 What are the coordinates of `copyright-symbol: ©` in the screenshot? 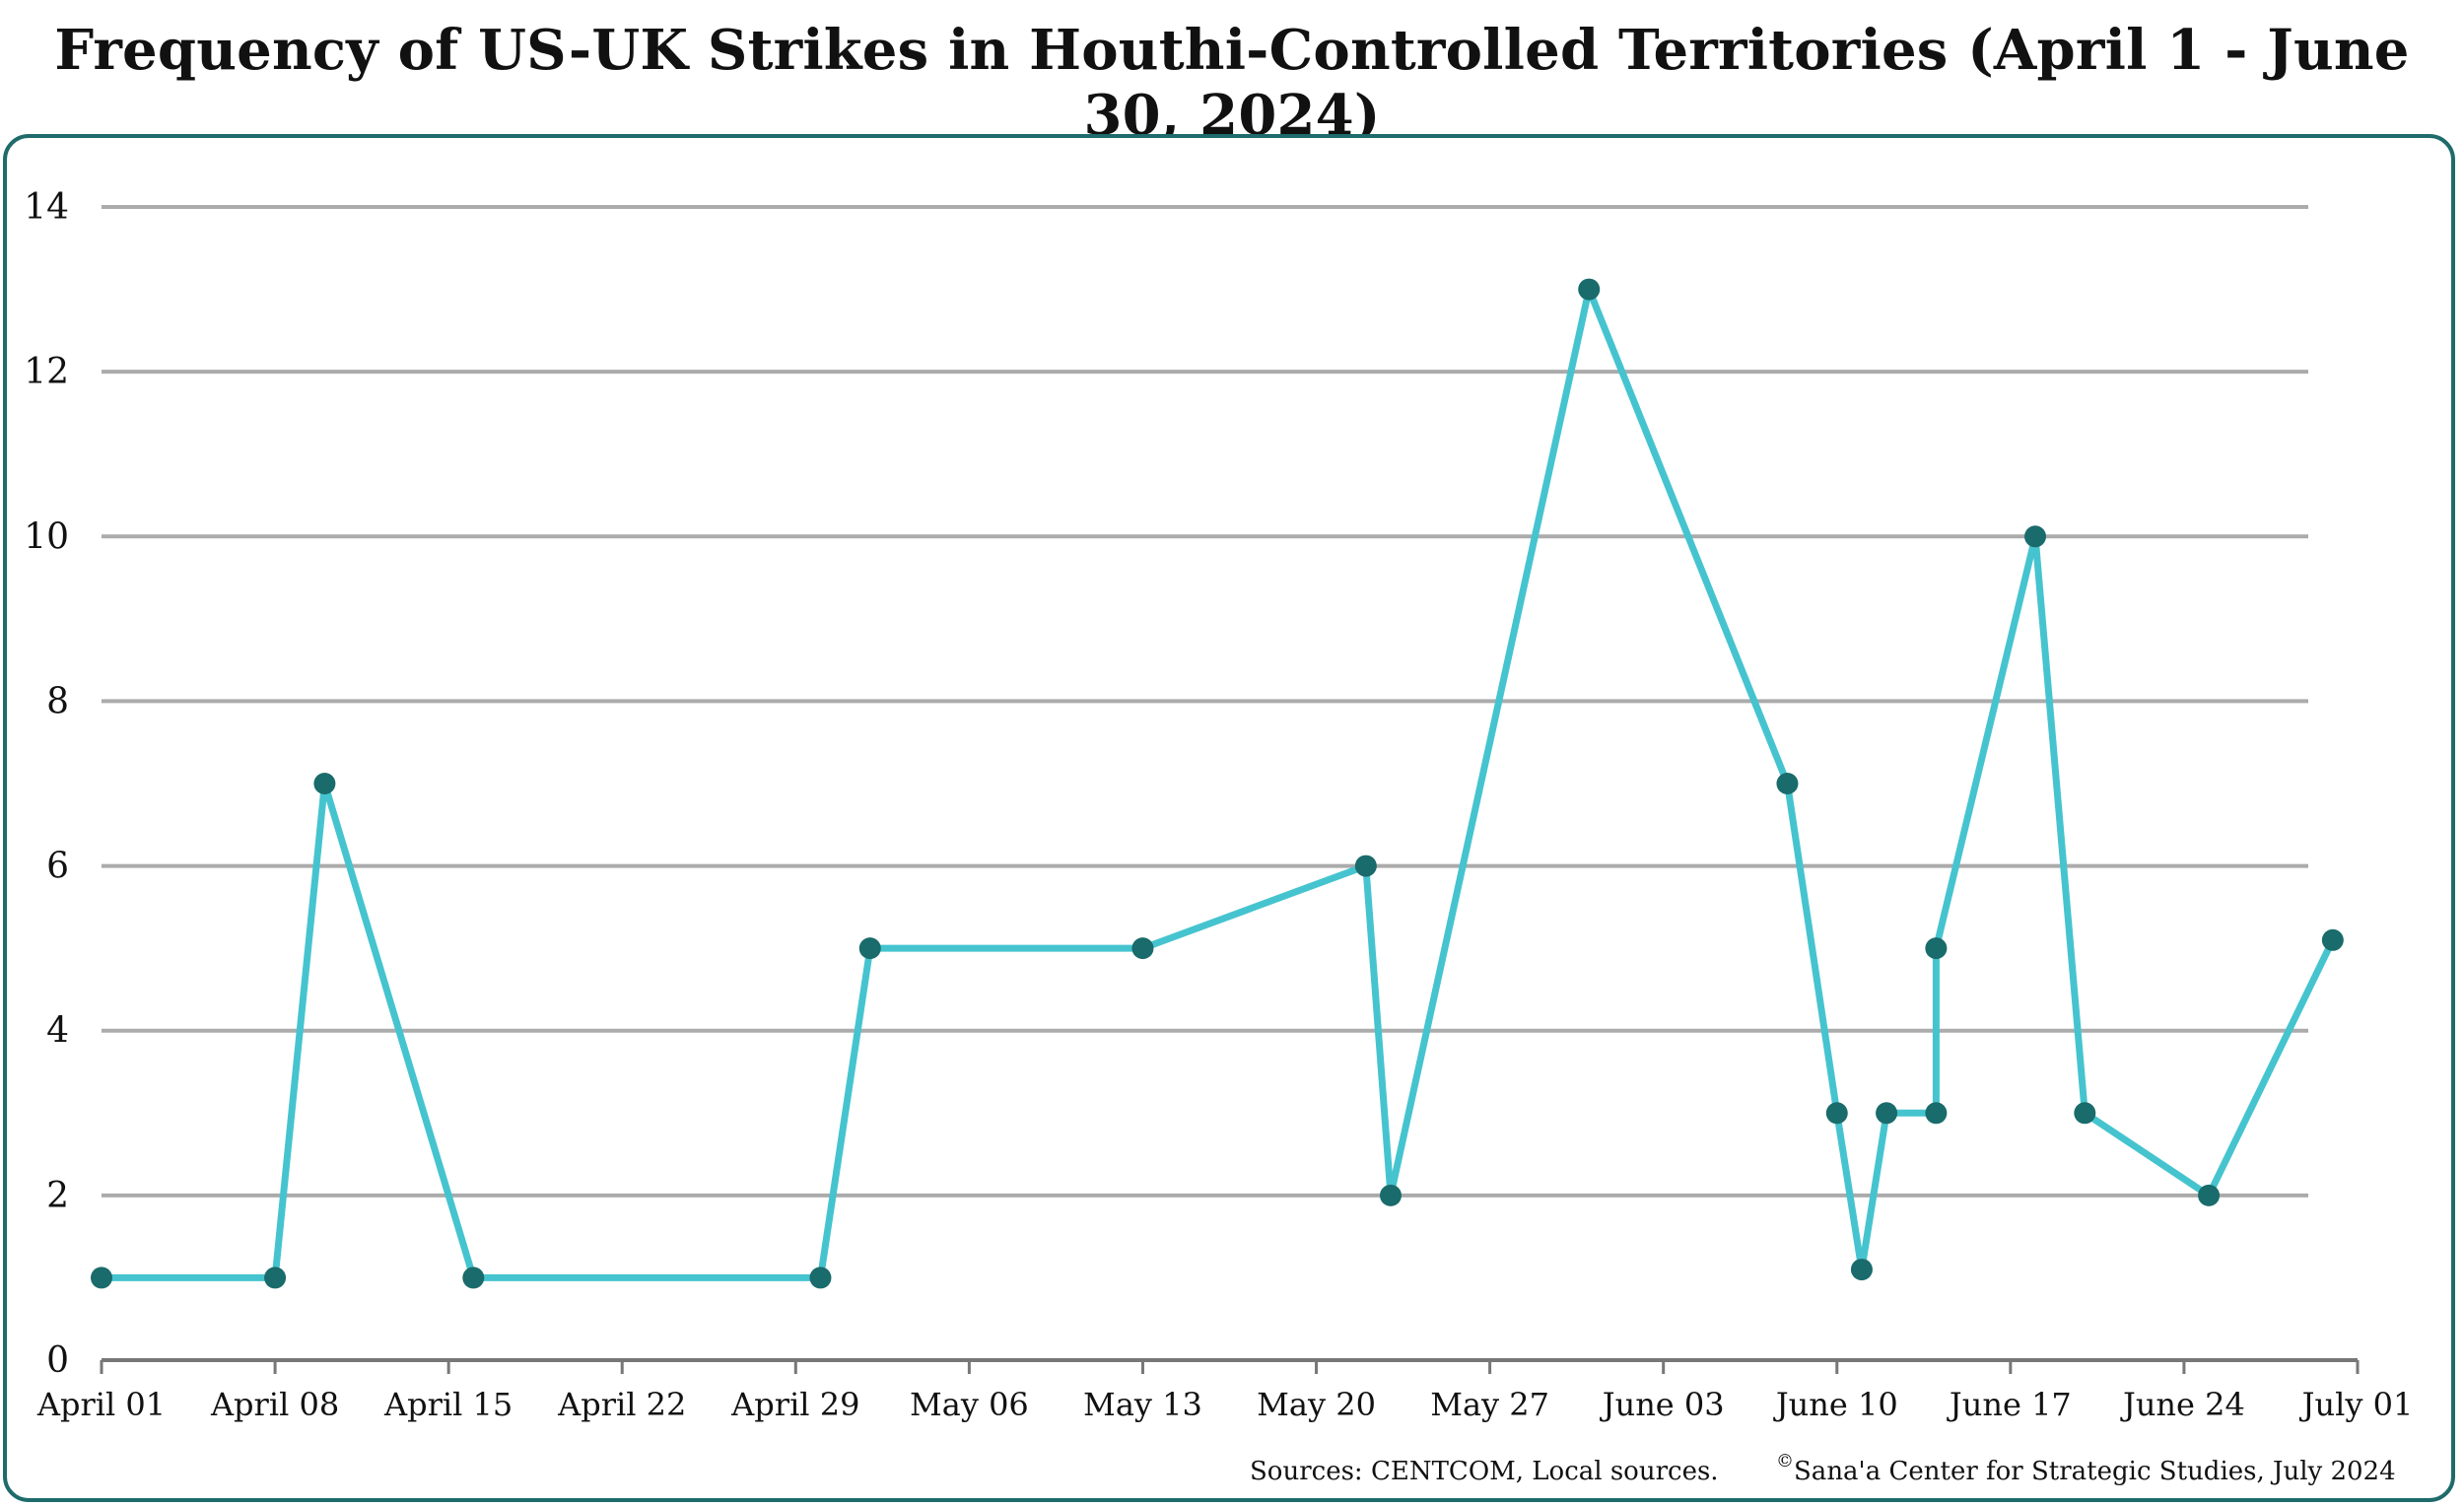 It's located at (1785, 1461).